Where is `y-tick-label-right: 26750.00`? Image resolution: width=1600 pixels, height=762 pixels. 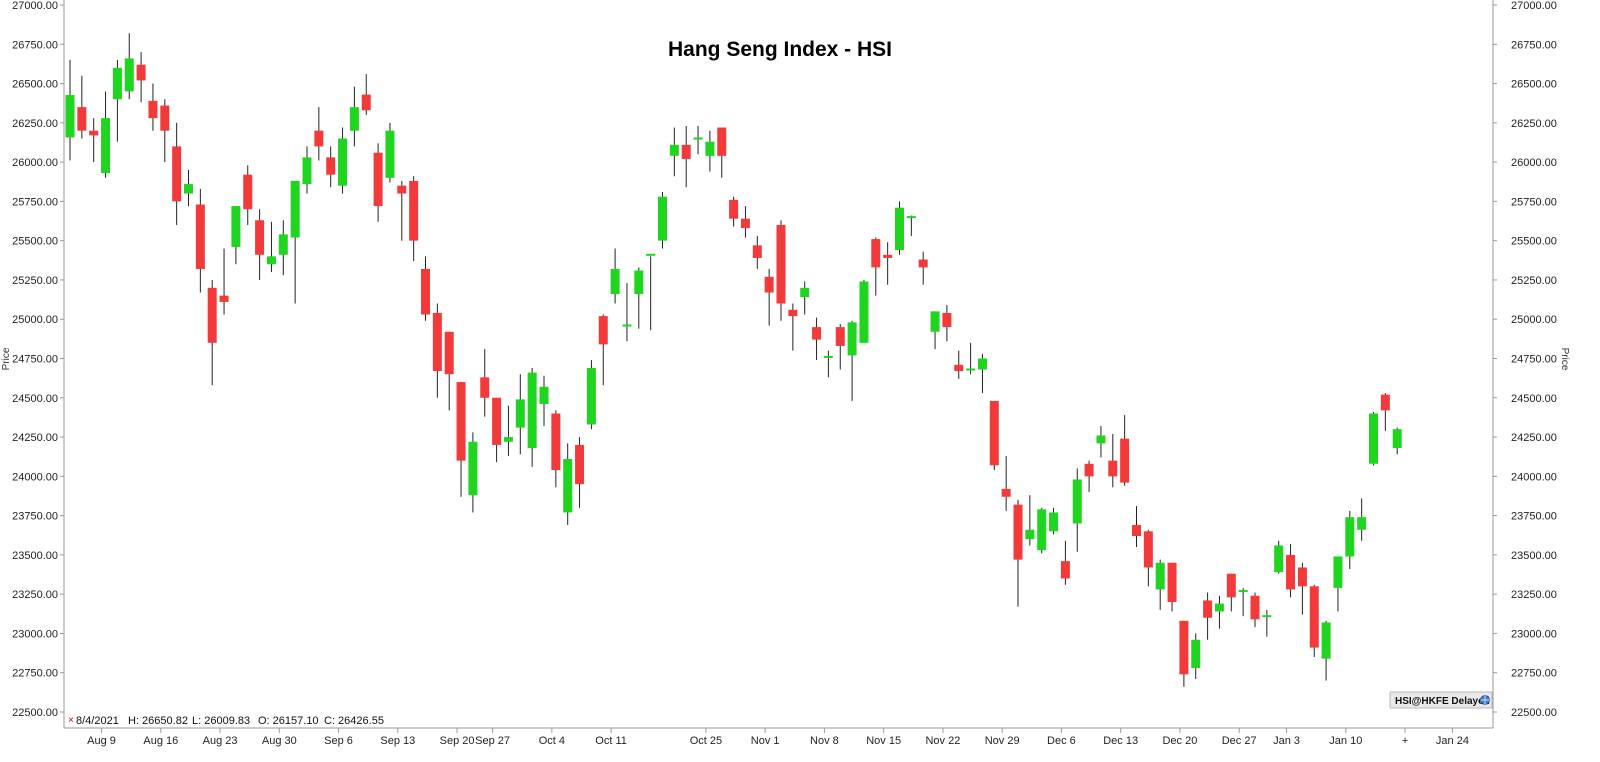
y-tick-label-right: 26750.00 is located at coordinates (1534, 45).